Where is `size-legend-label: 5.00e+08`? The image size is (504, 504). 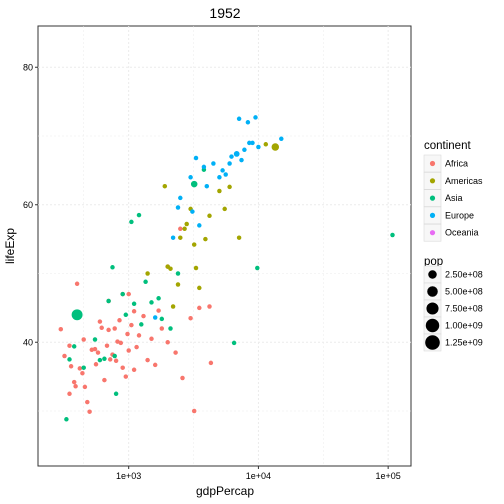
size-legend-label: 5.00e+08 is located at coordinates (464, 292).